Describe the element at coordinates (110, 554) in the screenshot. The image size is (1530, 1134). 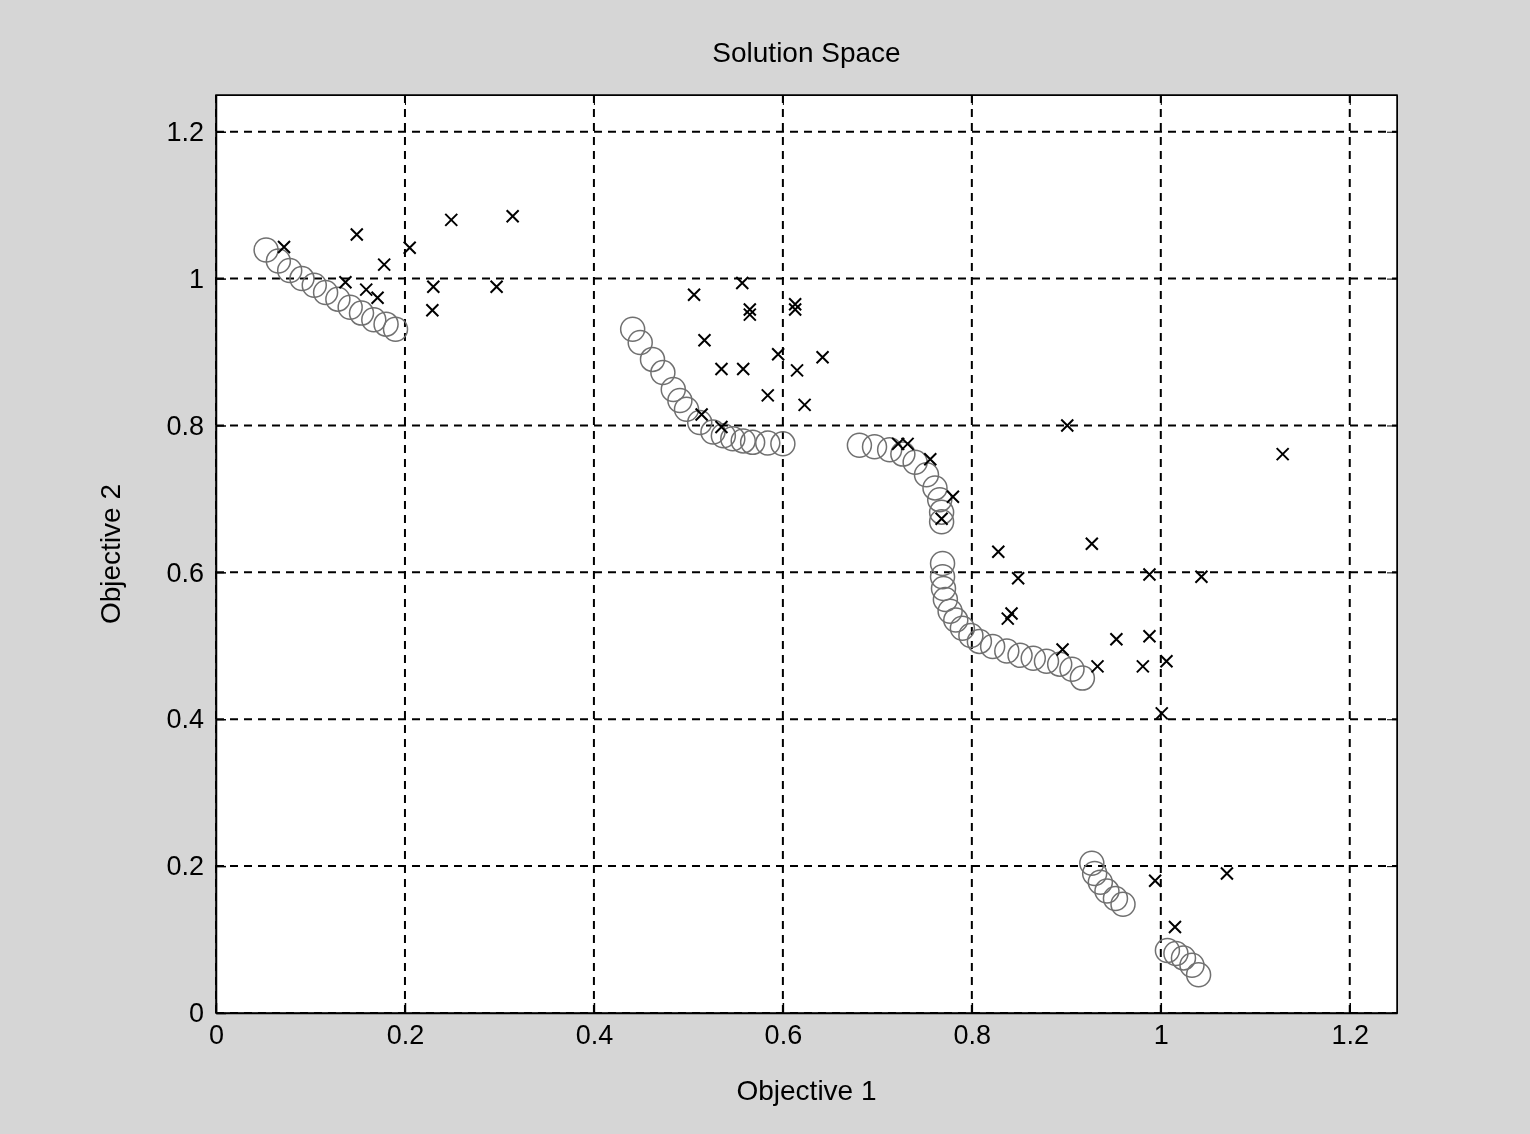
I see `y-axis-title: Objective 2` at that location.